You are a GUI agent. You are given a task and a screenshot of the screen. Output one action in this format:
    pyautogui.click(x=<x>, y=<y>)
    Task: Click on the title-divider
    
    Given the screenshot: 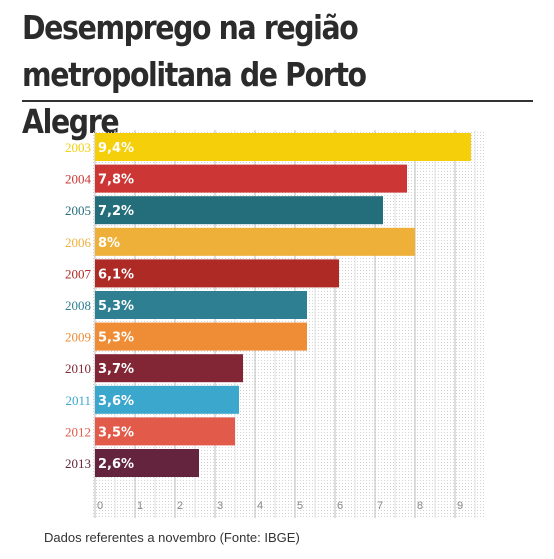 What is the action you would take?
    pyautogui.click(x=277, y=101)
    